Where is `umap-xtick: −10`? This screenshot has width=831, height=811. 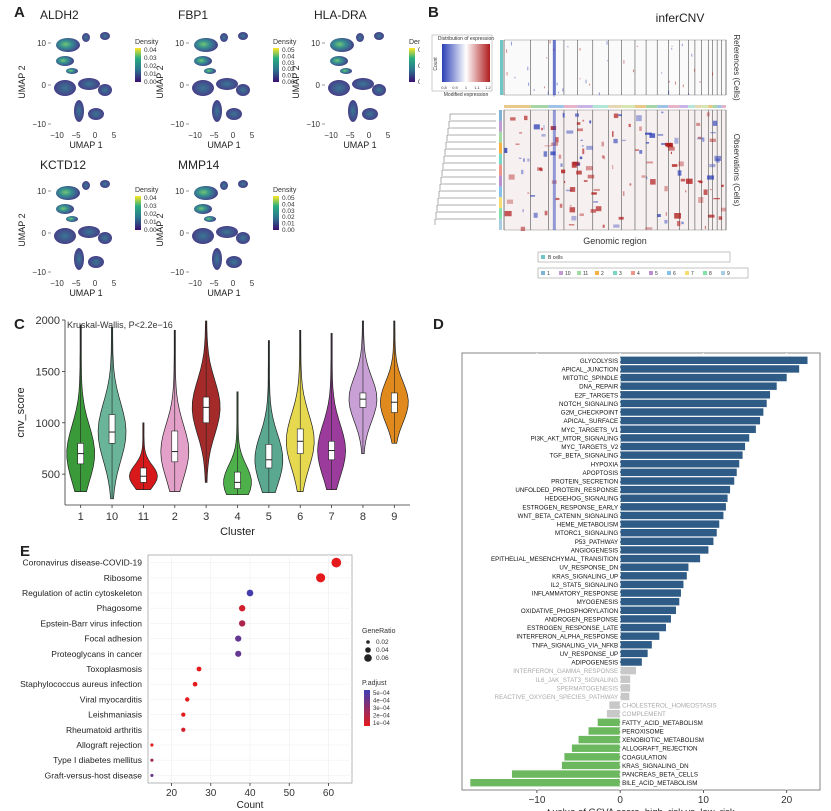
umap-xtick: −10 is located at coordinates (57, 283).